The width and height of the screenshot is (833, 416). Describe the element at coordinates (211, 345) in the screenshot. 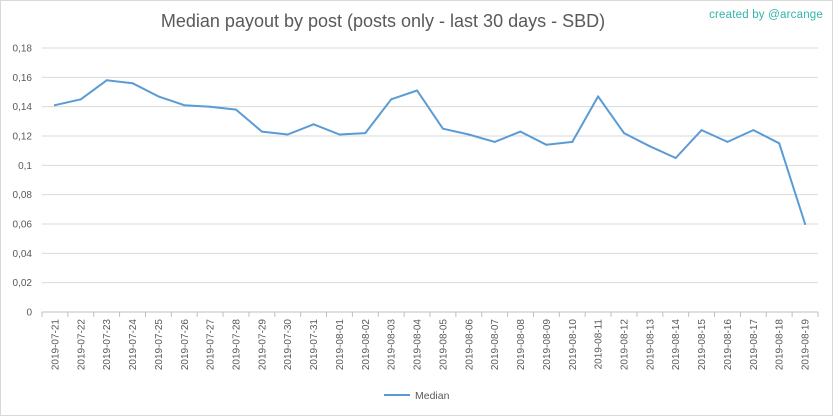

I see `x-tick-label: 2019-07-27` at that location.